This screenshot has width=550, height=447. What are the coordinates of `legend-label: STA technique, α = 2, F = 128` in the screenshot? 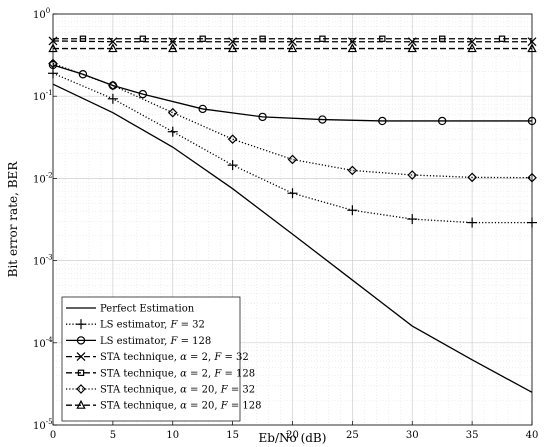 It's located at (177, 373).